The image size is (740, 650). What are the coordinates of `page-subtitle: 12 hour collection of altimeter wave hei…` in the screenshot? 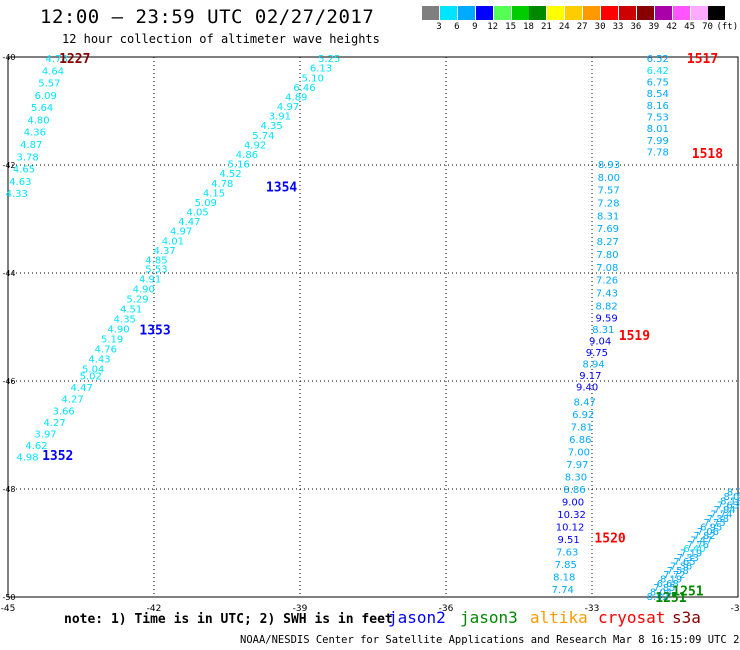 It's located at (221, 39).